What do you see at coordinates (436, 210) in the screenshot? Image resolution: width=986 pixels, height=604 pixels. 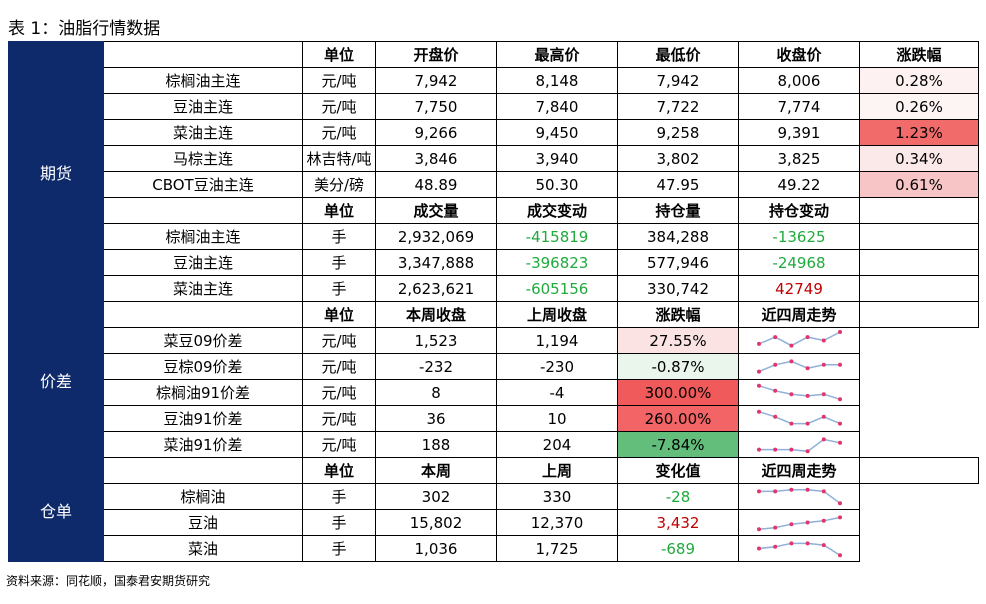 I see `header-cell: 成交量` at bounding box center [436, 210].